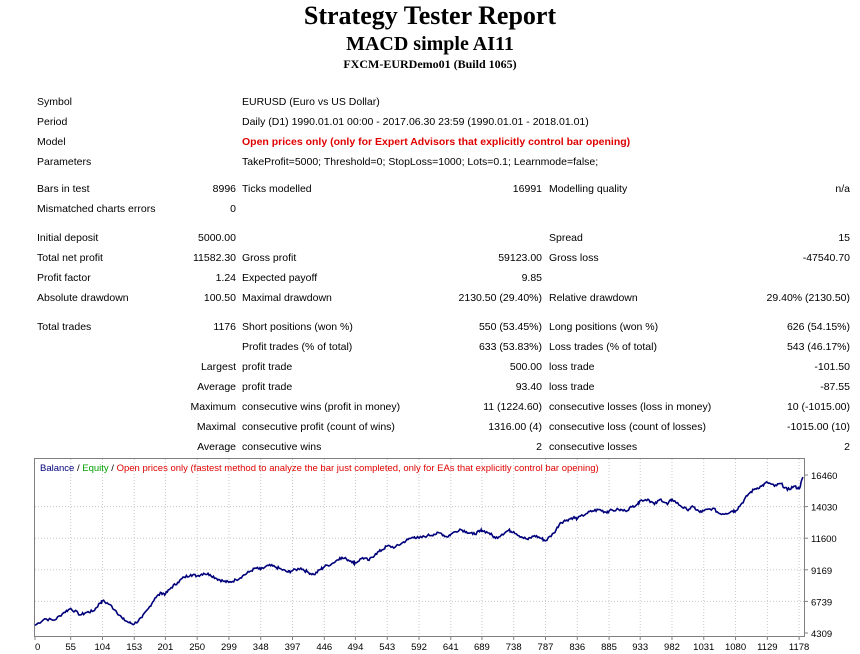 The image size is (860, 654). I want to click on maximal-consec-loss-label: consecutive loss (count of losses), so click(627, 427).